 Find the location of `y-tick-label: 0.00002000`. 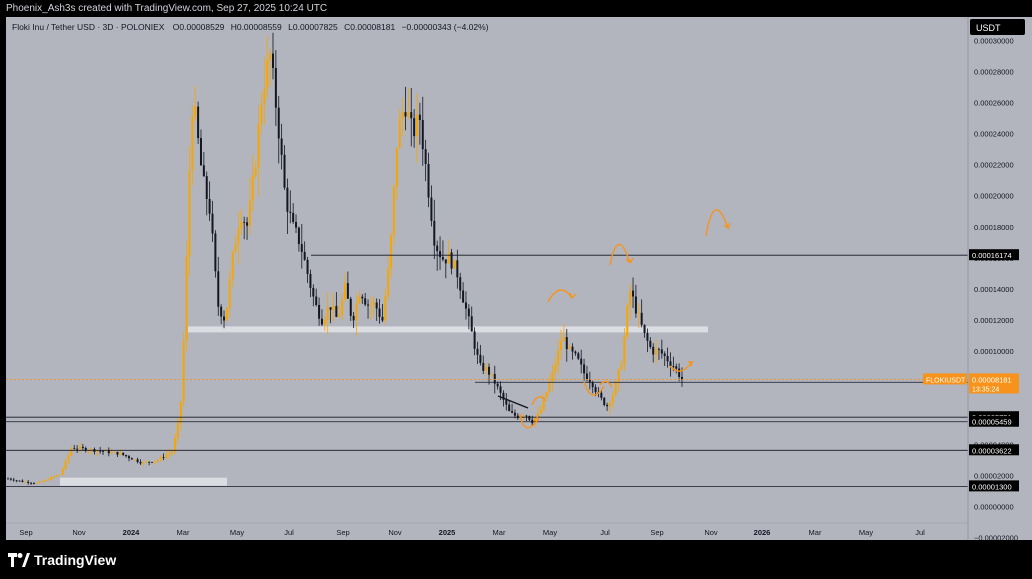

y-tick-label: 0.00002000 is located at coordinates (994, 475).